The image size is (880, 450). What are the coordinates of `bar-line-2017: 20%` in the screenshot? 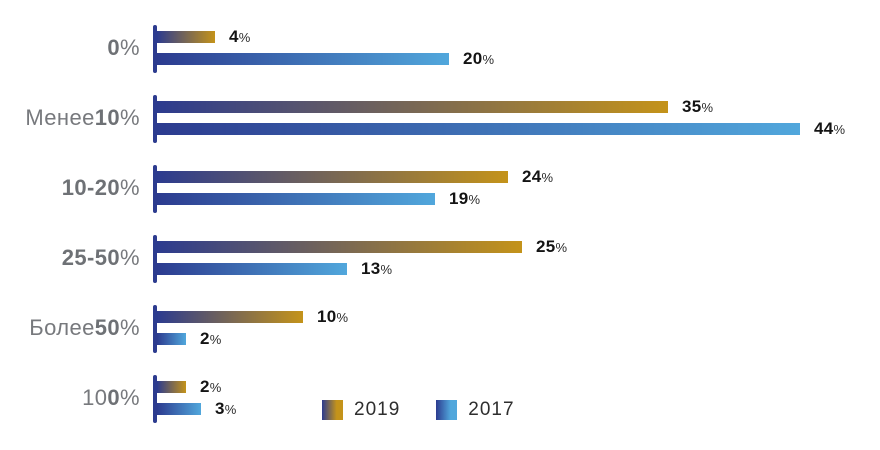 It's located at (325, 58).